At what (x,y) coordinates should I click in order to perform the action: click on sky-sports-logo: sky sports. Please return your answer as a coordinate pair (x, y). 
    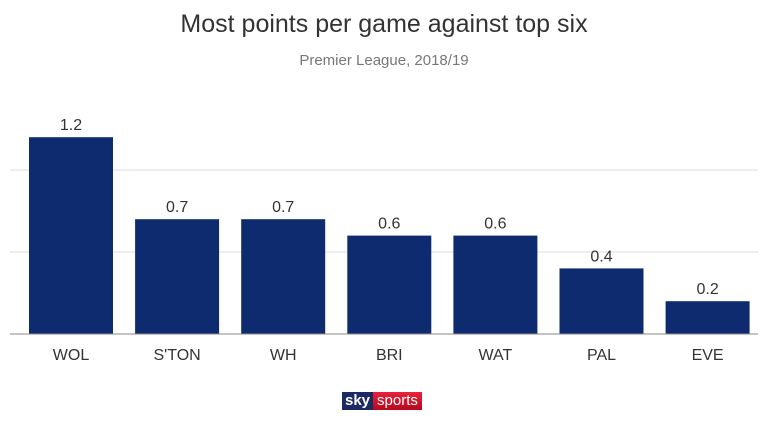
    Looking at the image, I should click on (382, 401).